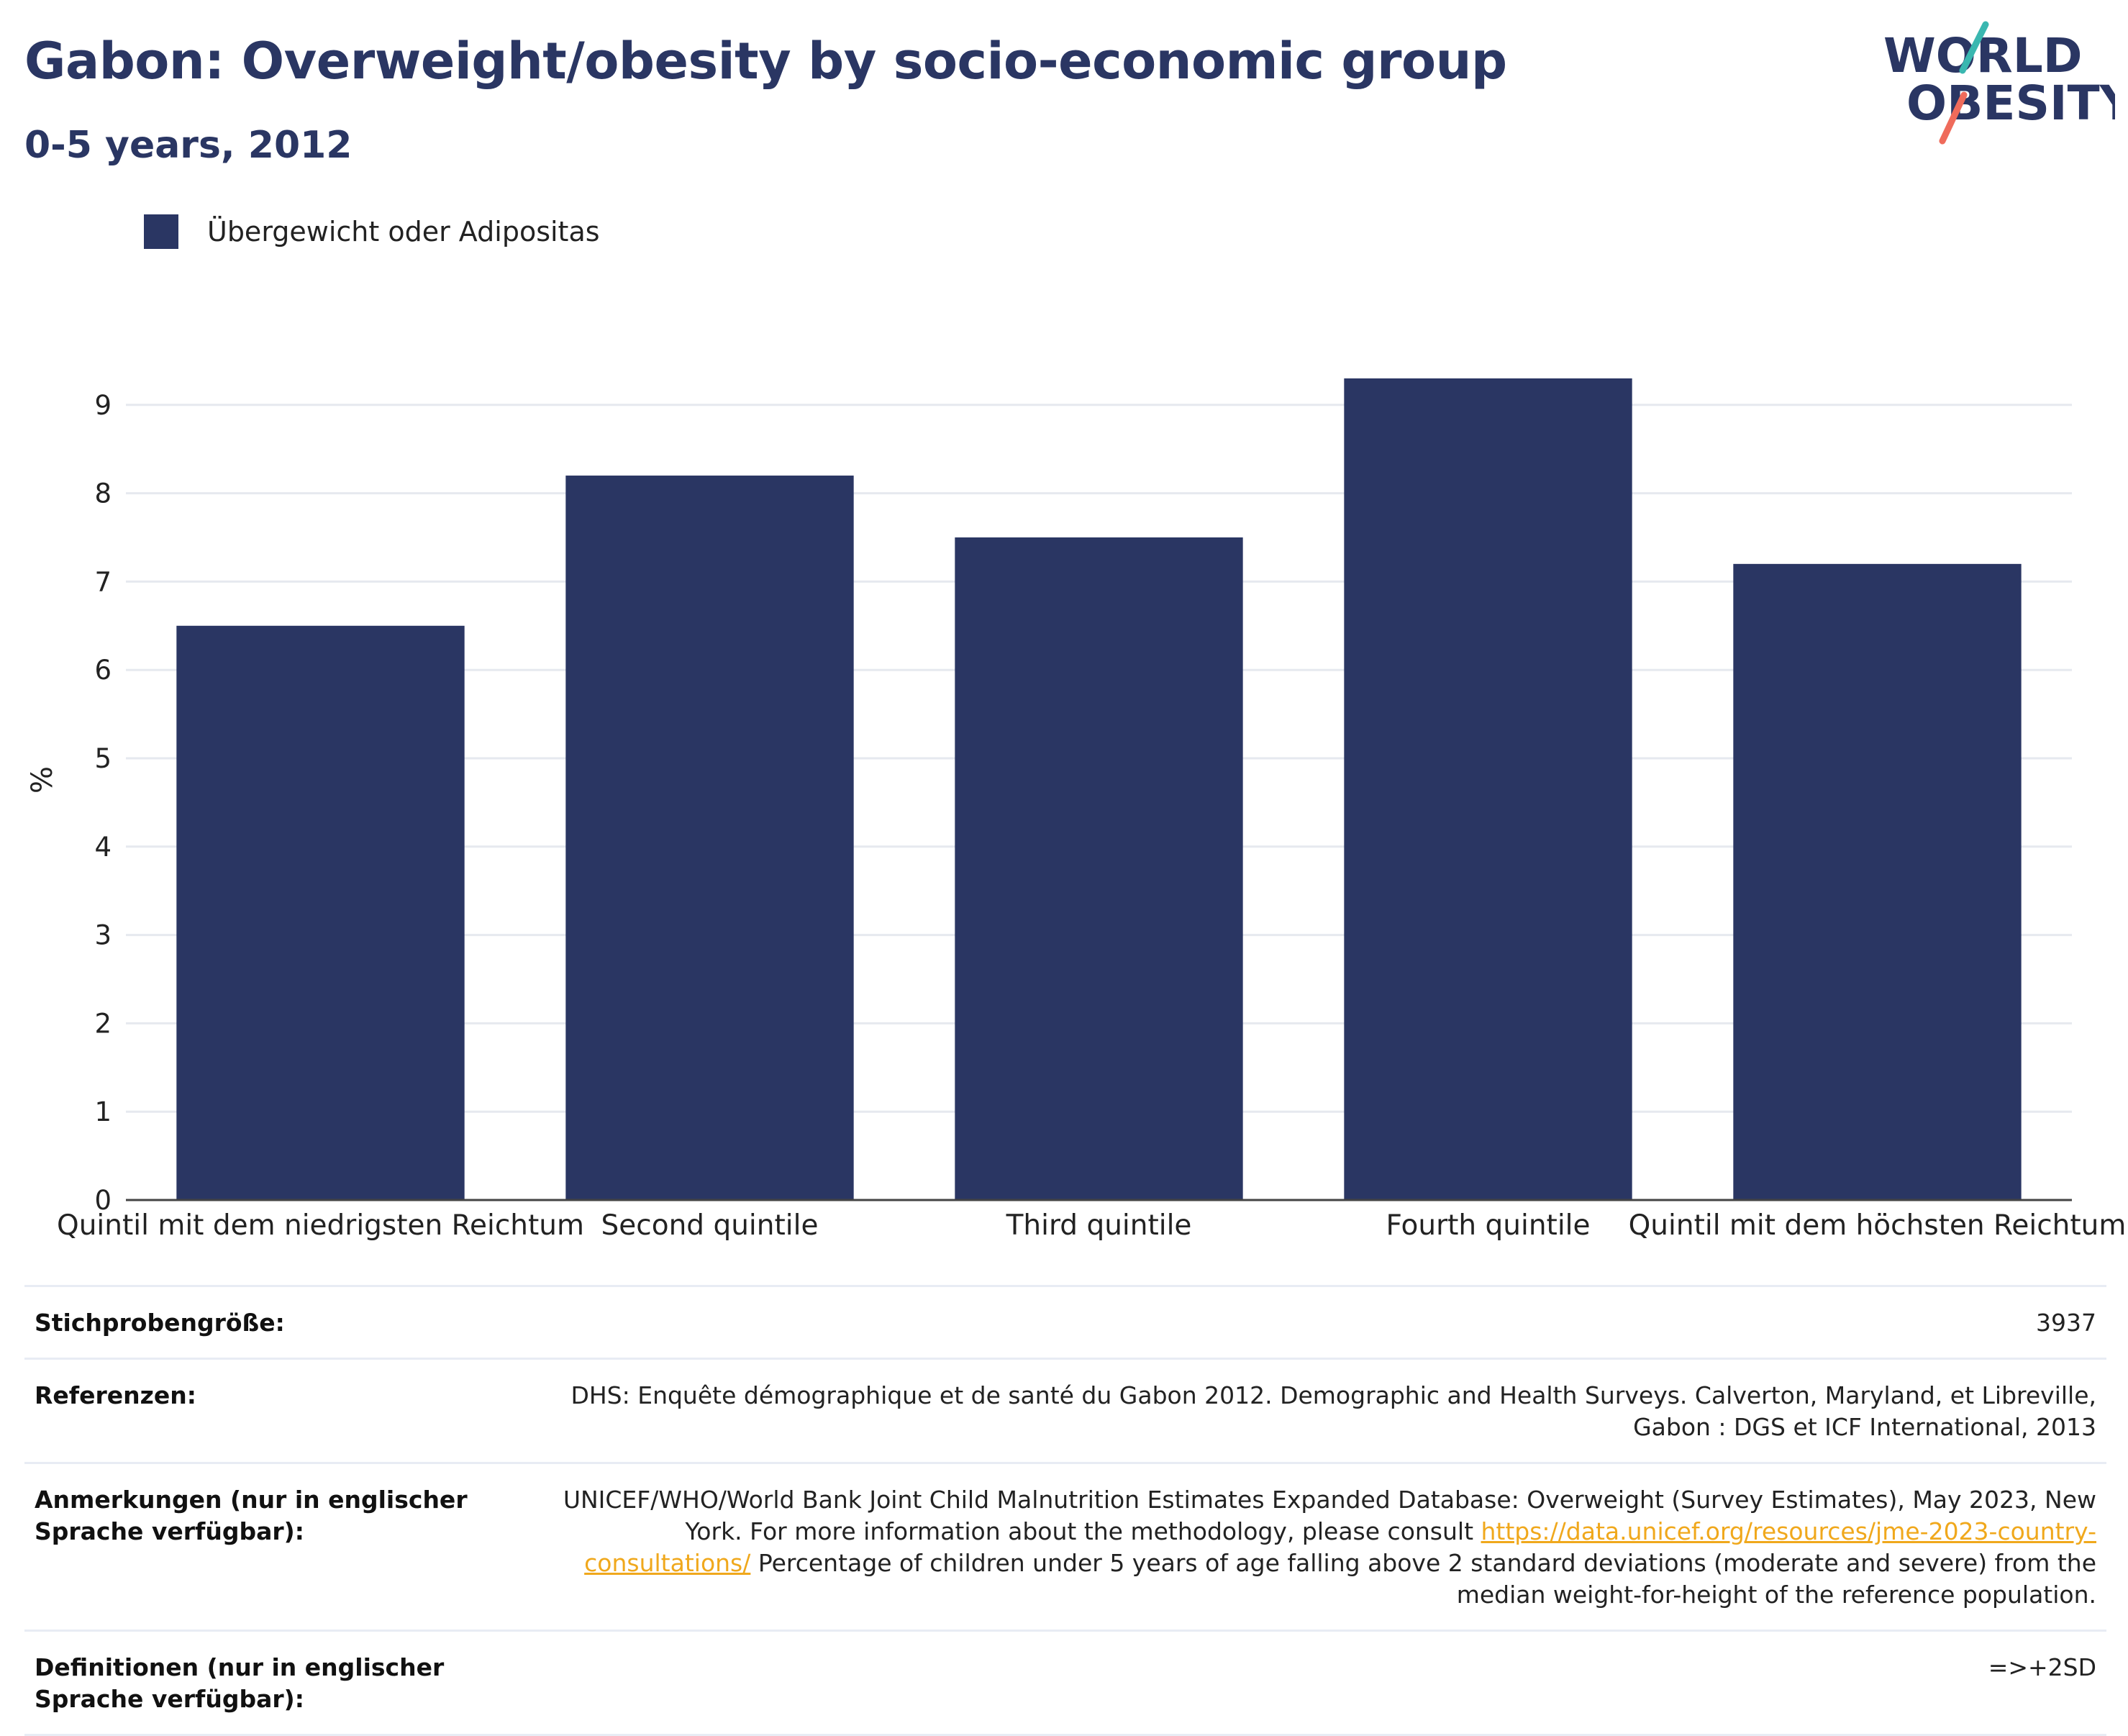 Image resolution: width=2128 pixels, height=1736 pixels. I want to click on y-tick-label: 4, so click(103, 847).